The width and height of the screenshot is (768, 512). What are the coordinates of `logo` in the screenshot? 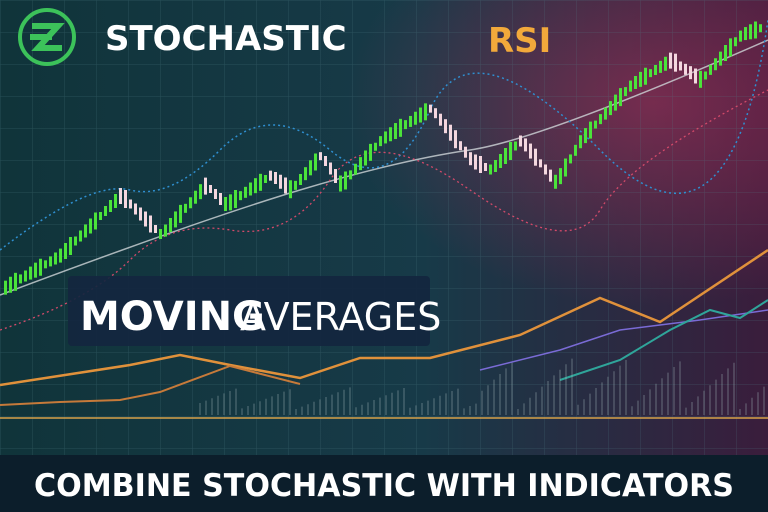 It's located at (47, 37).